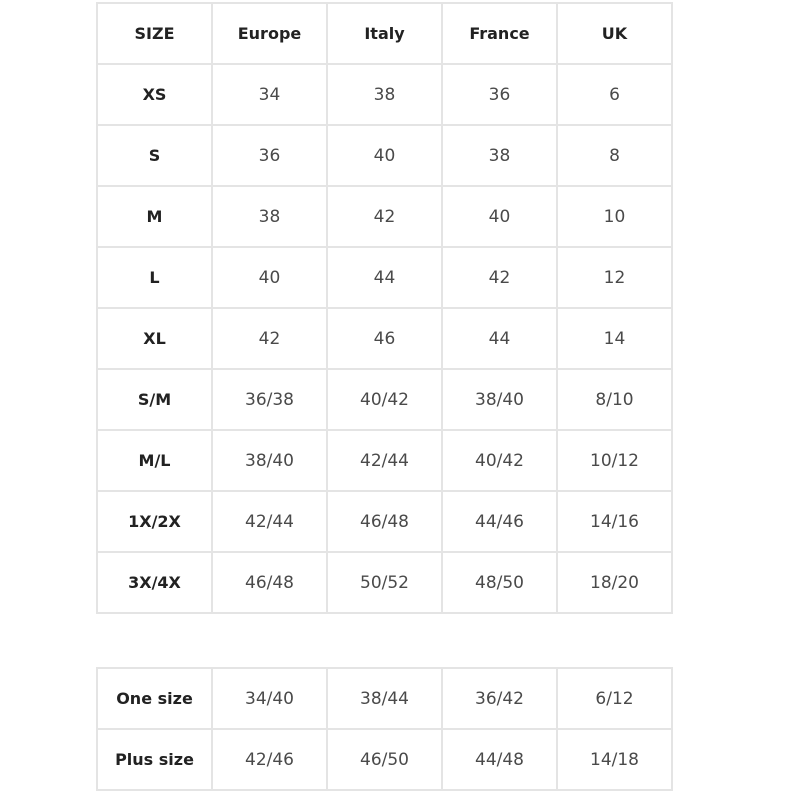 This screenshot has height=800, width=800. I want to click on table-row: S/M 36/38 40/42 38/40 8/10, so click(384, 399).